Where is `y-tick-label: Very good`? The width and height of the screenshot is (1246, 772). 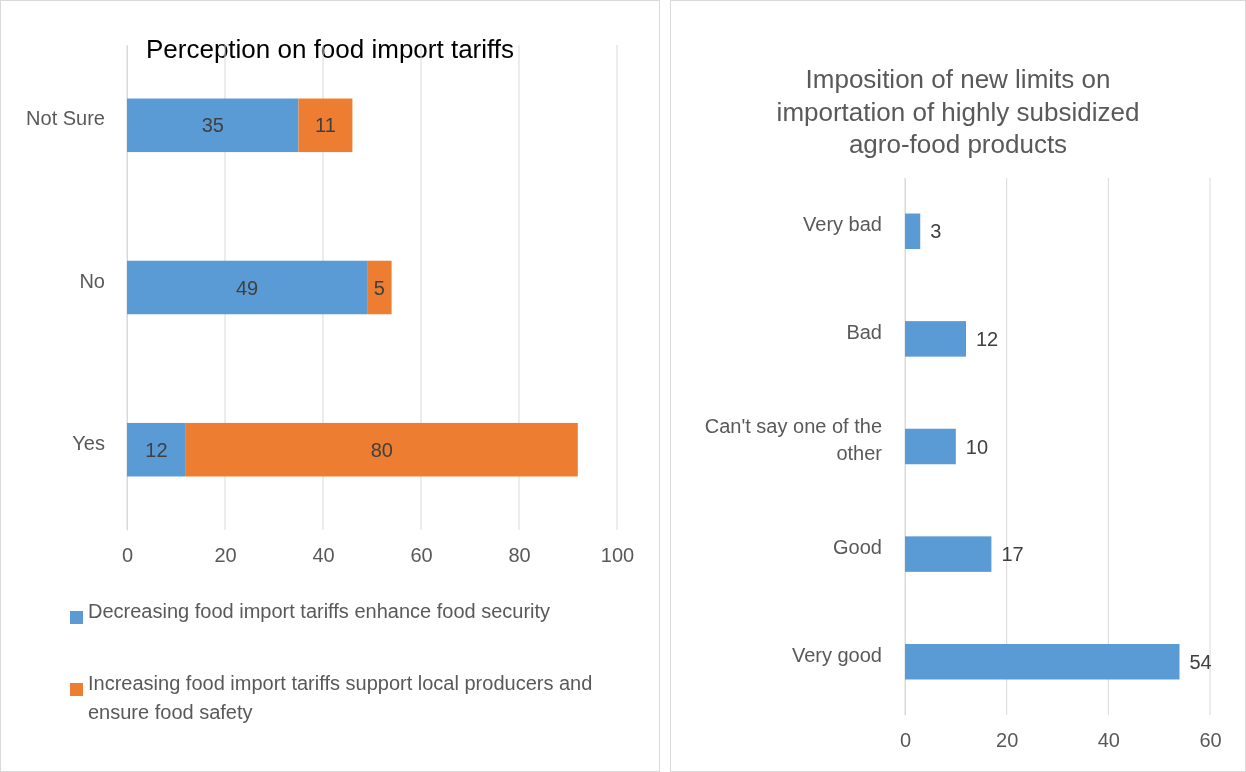
y-tick-label: Very good is located at coordinates (836, 654).